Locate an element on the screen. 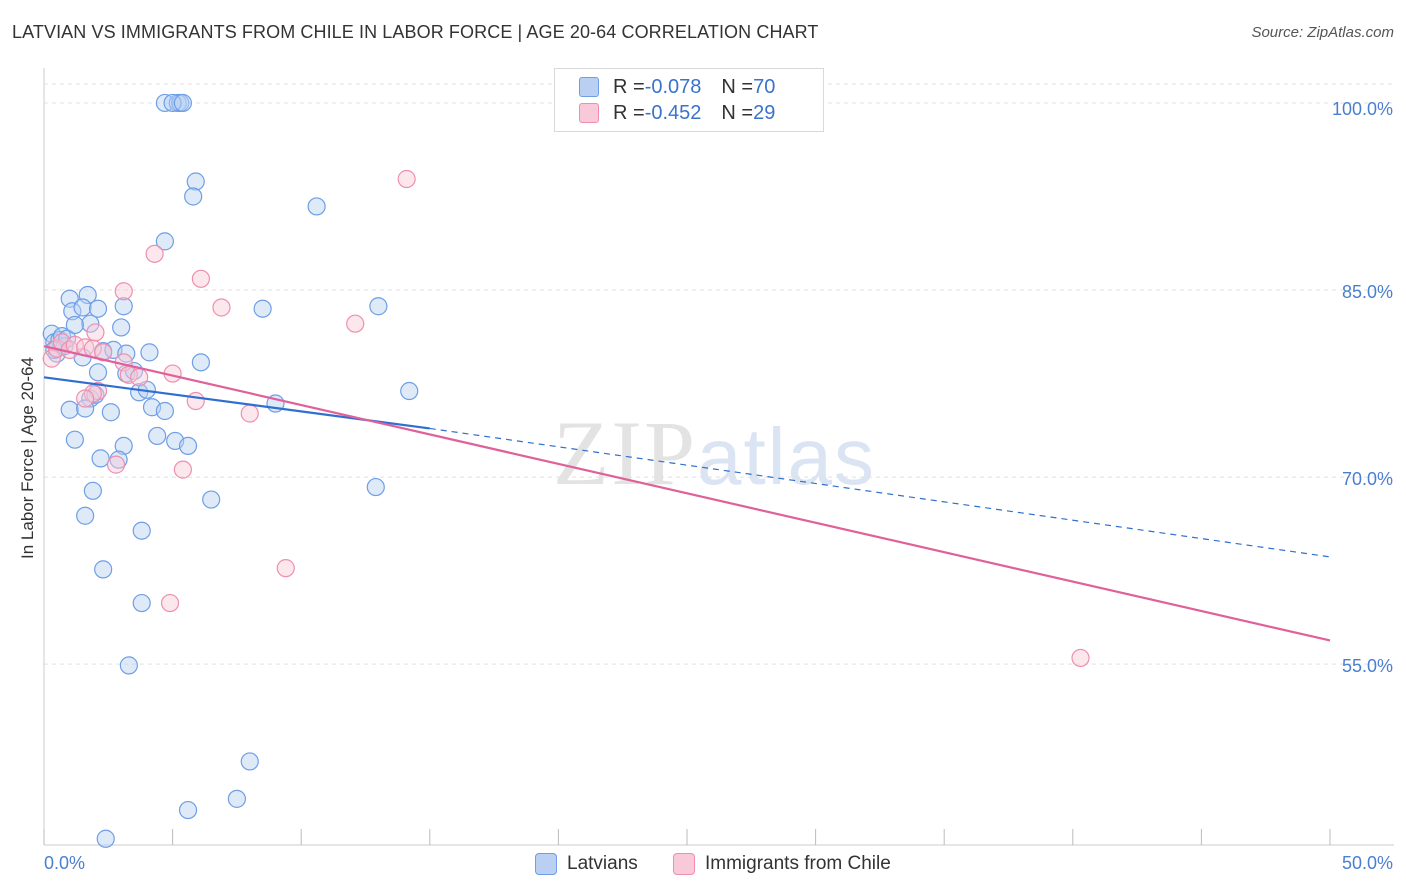  legend-n-value: 29 is located at coordinates (764, 112).